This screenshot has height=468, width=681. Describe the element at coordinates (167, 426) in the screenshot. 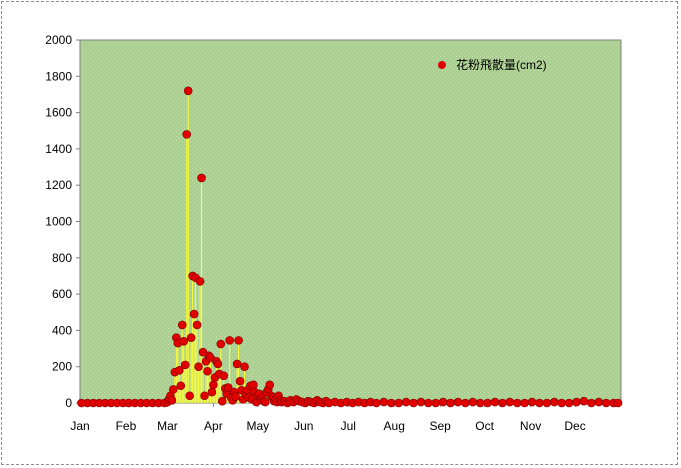

I see `x-tick-label: Mar` at that location.